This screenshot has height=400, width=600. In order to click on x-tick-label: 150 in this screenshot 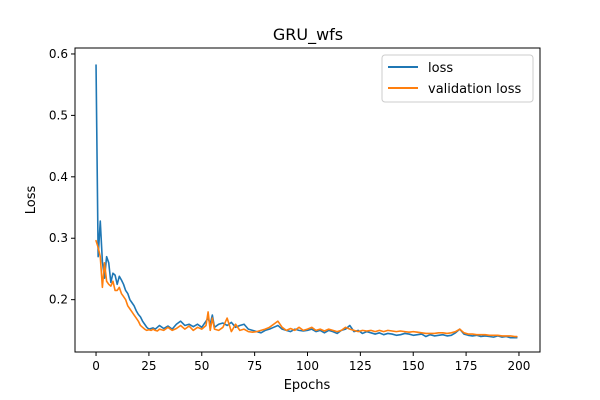, I will do `click(413, 366)`.